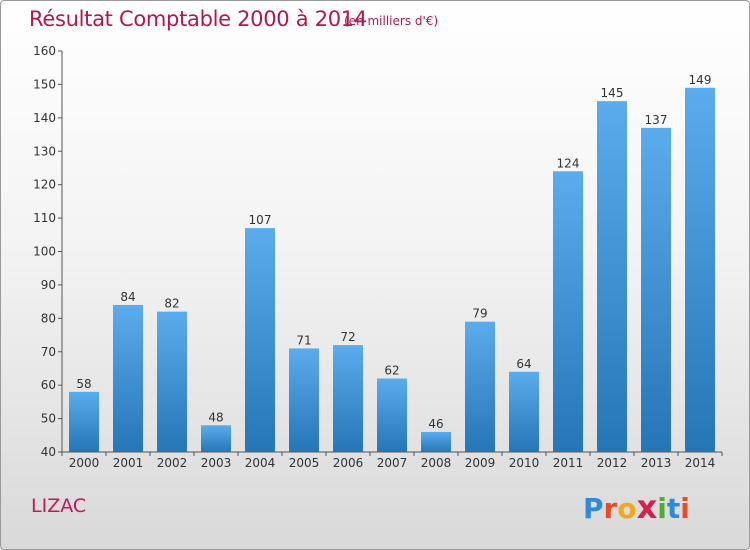 Image resolution: width=750 pixels, height=550 pixels. Describe the element at coordinates (612, 463) in the screenshot. I see `x-tick-label: 2012` at that location.